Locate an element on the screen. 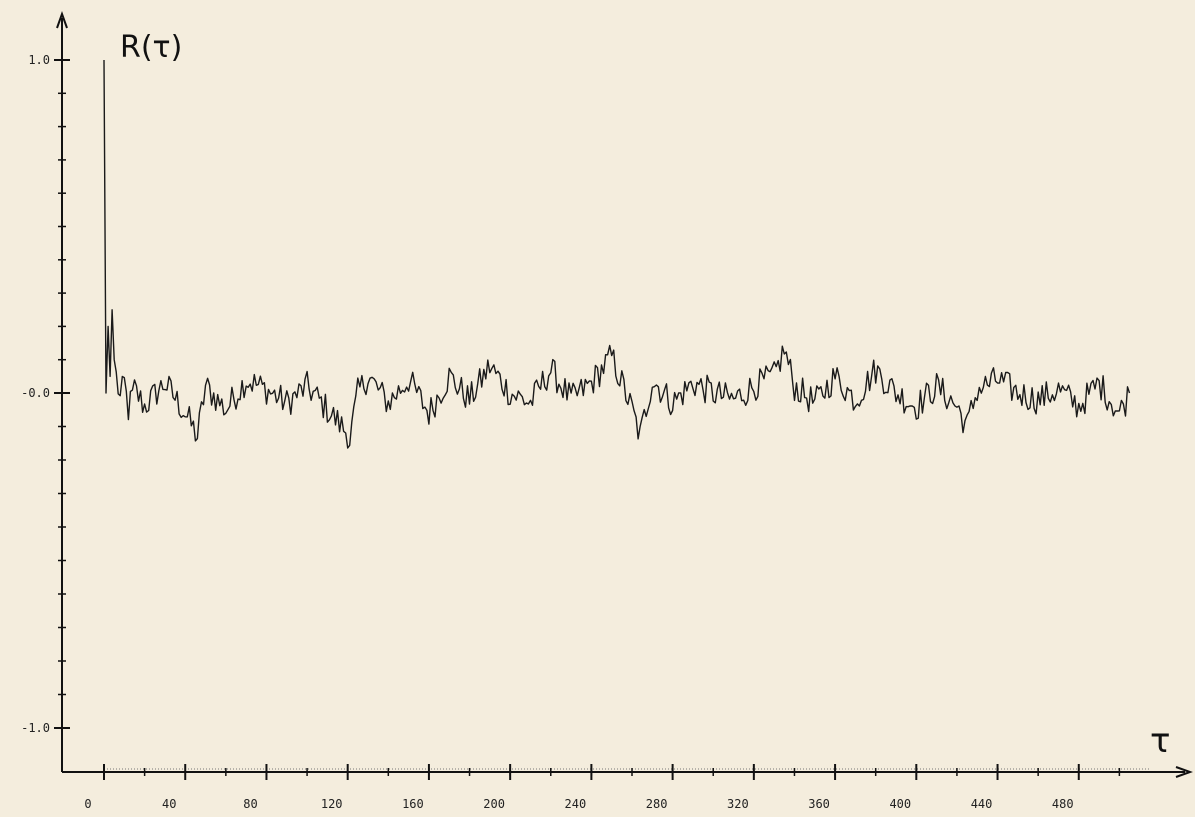 The image size is (1195, 817). y-tick-label: -1.0 is located at coordinates (35, 728).